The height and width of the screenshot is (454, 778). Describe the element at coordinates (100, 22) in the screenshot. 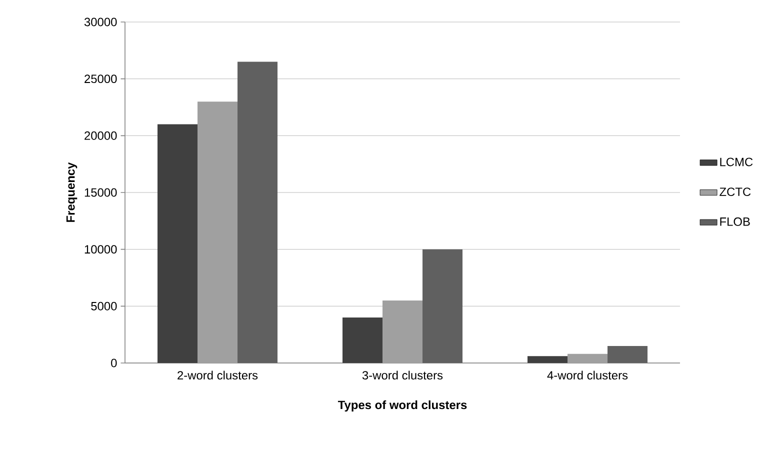

I see `y-tick-label: 30000` at that location.